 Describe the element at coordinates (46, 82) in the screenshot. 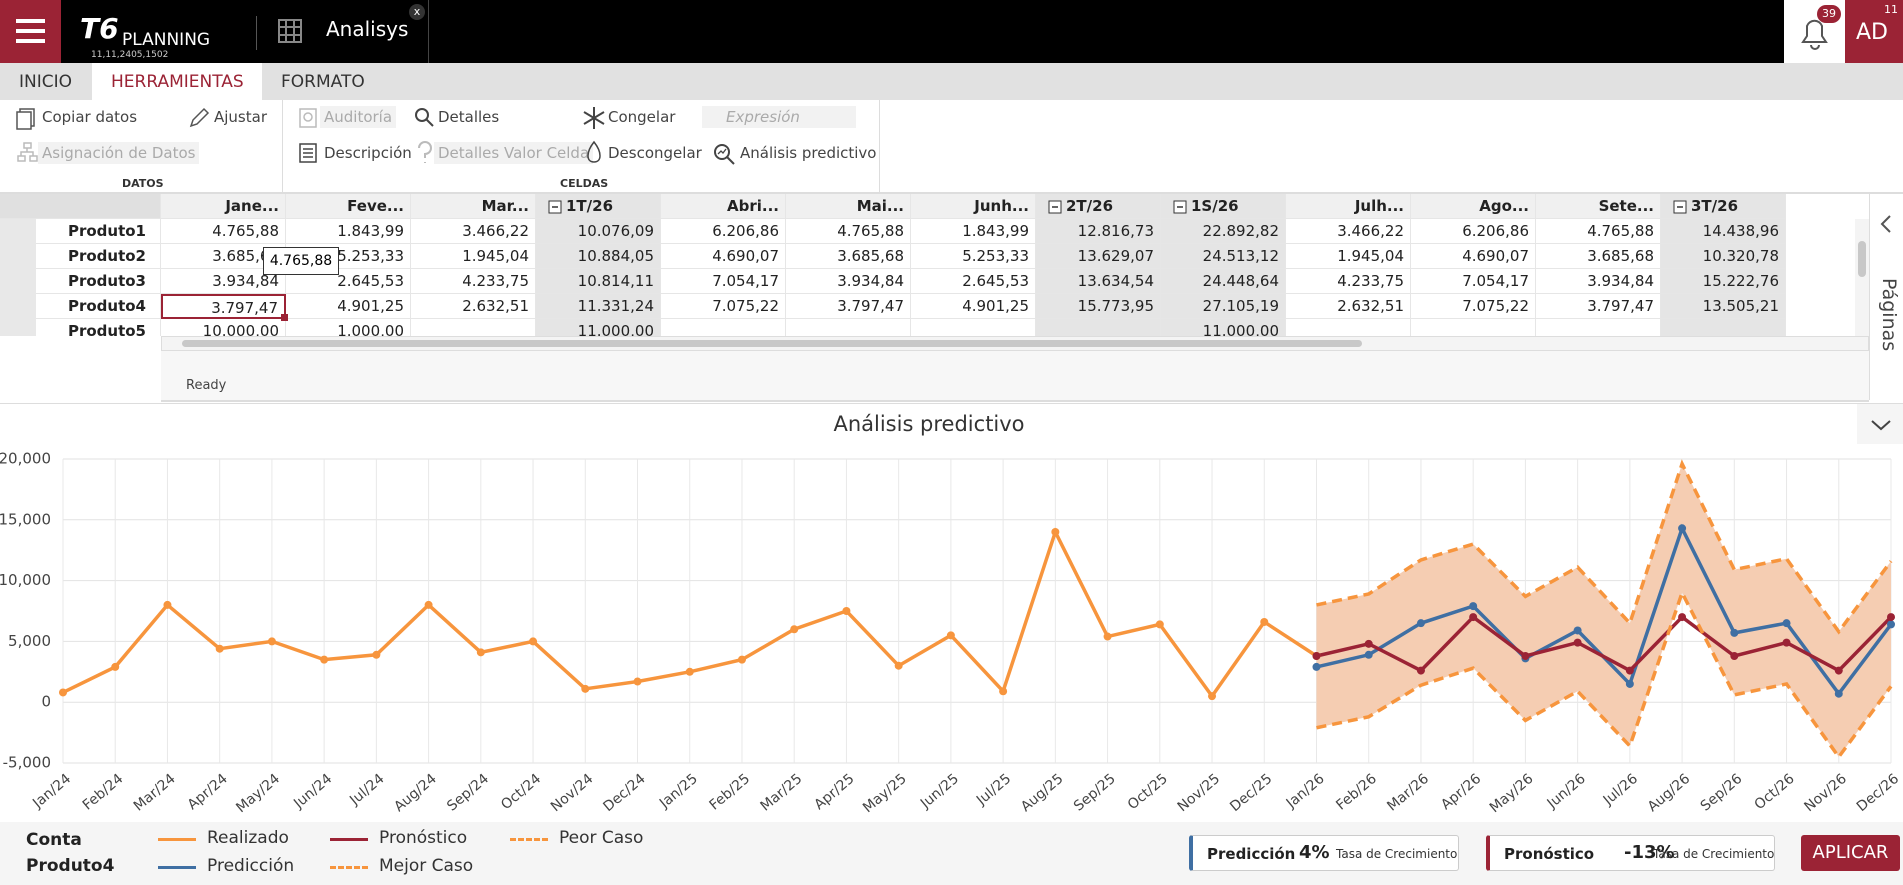

I see `ribbon-tab: INICIO` at that location.